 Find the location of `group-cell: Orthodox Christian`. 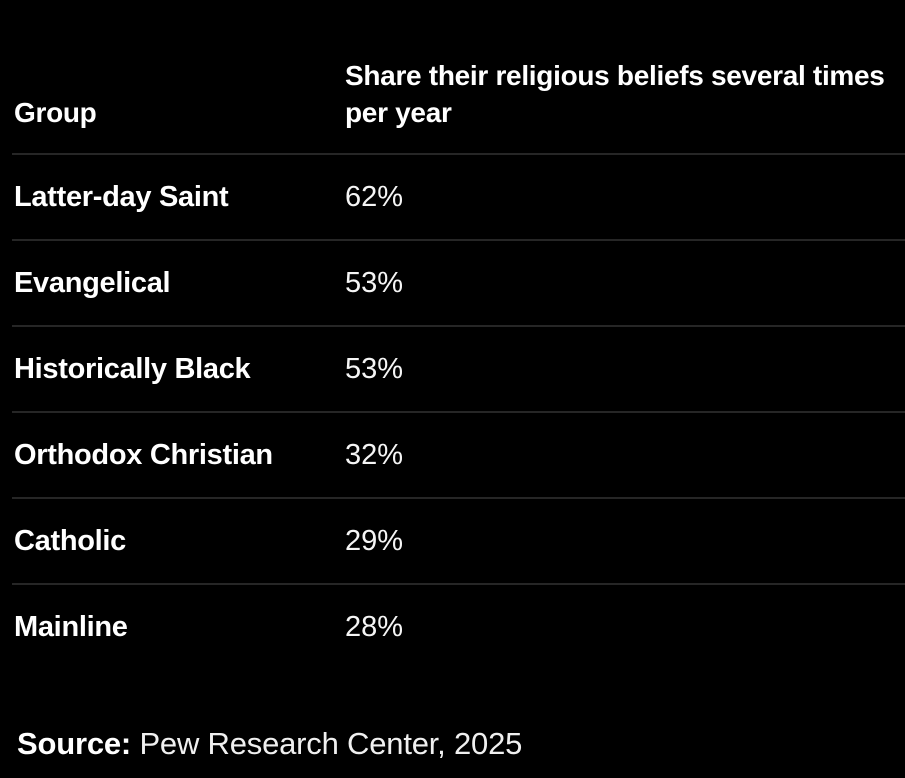

group-cell: Orthodox Christian is located at coordinates (143, 454).